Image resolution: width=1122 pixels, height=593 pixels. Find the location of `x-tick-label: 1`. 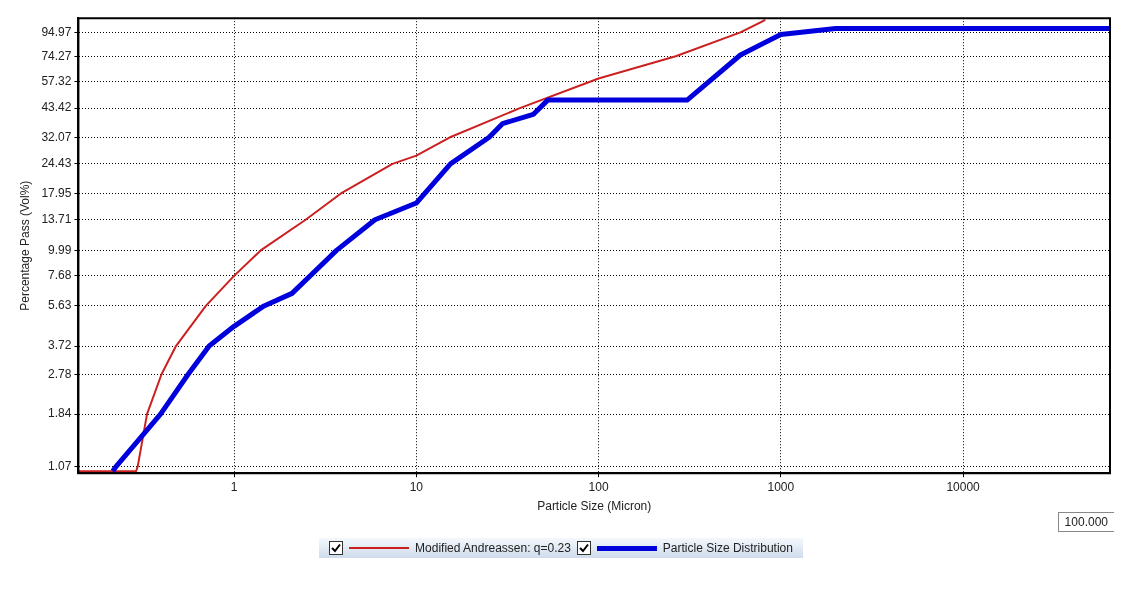

x-tick-label: 1 is located at coordinates (234, 486).